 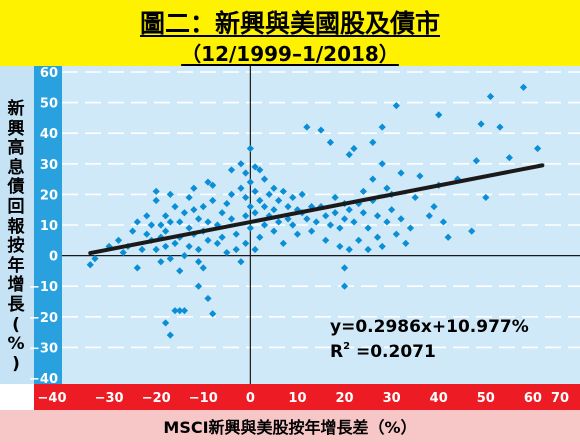 I want to click on x-axis-bar, so click(x=307, y=397).